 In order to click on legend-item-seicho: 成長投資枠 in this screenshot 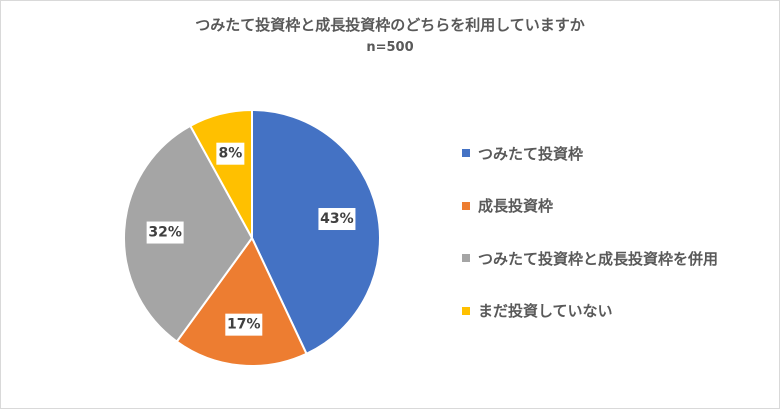, I will do `click(590, 206)`.